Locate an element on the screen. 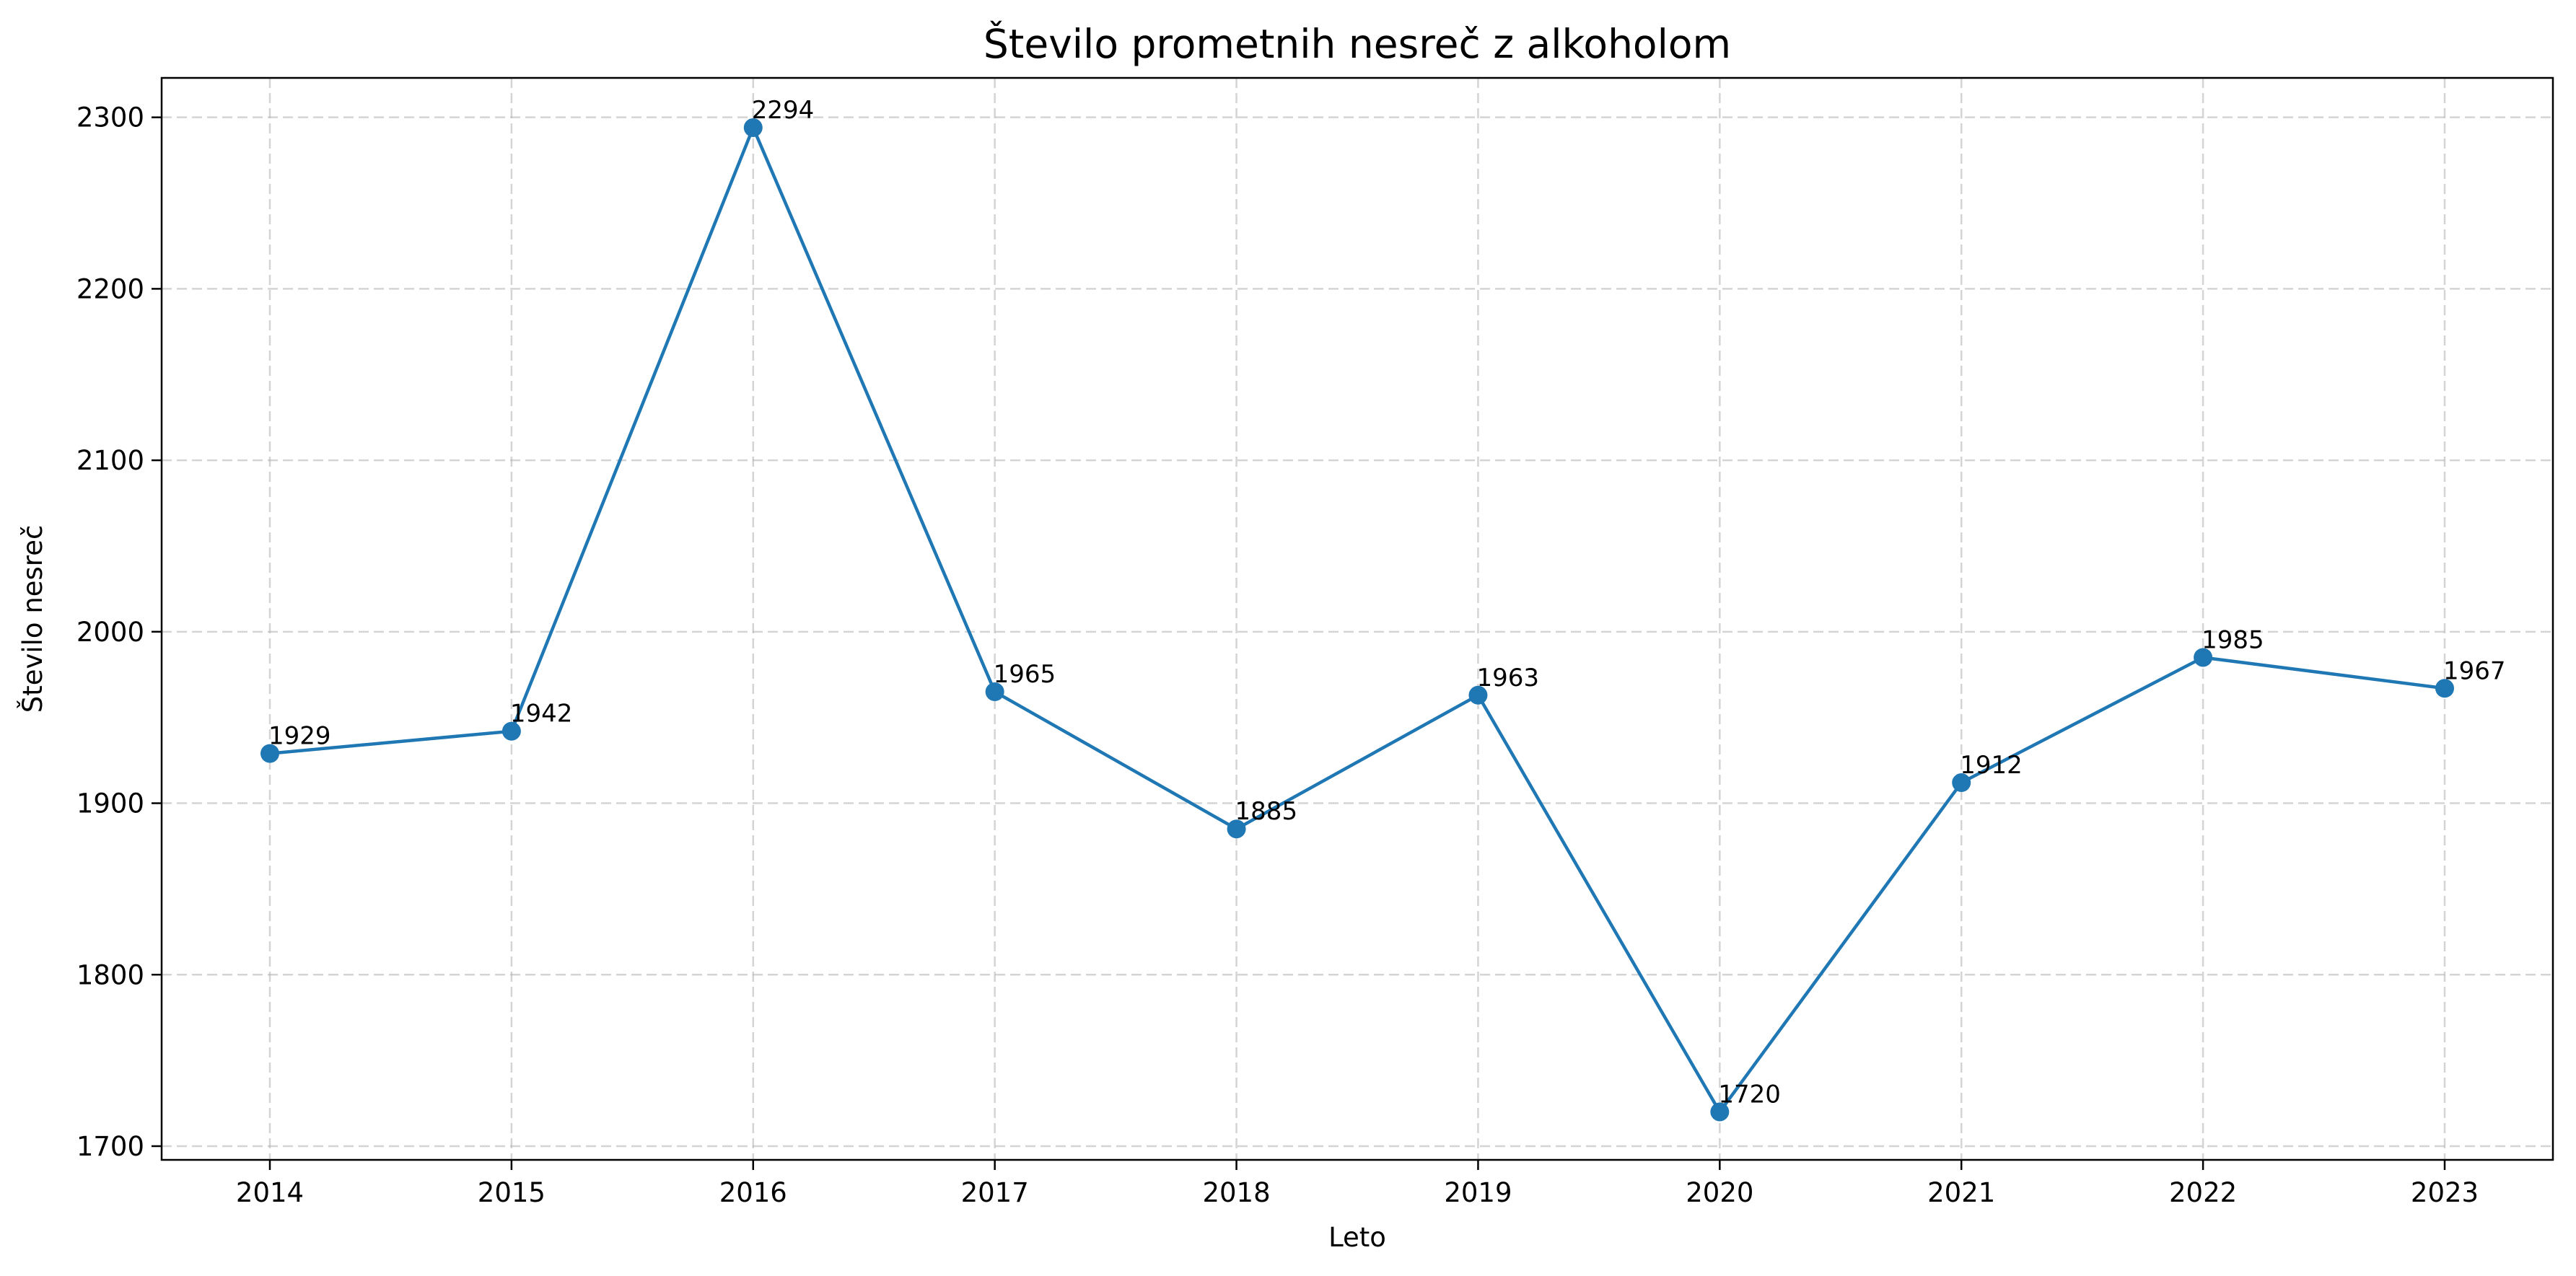 Image resolution: width=2576 pixels, height=1276 pixels. data-point-2015 is located at coordinates (511, 731).